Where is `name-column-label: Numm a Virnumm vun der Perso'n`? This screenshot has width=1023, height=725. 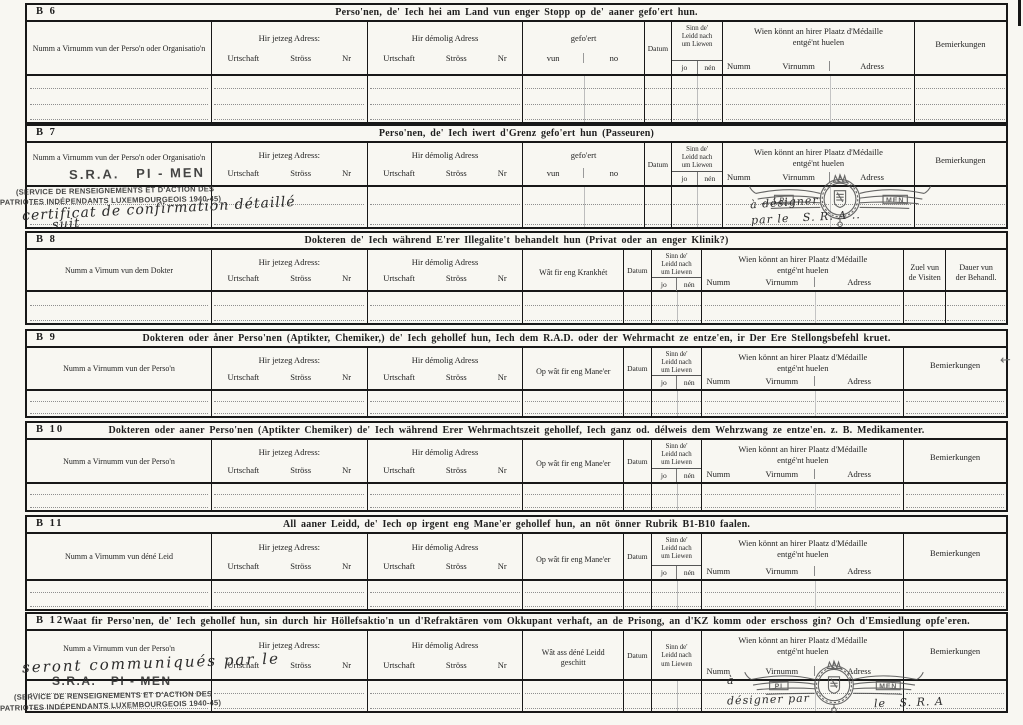
name-column-label: Numm a Virnumm vun der Perso'n is located at coordinates (119, 648).